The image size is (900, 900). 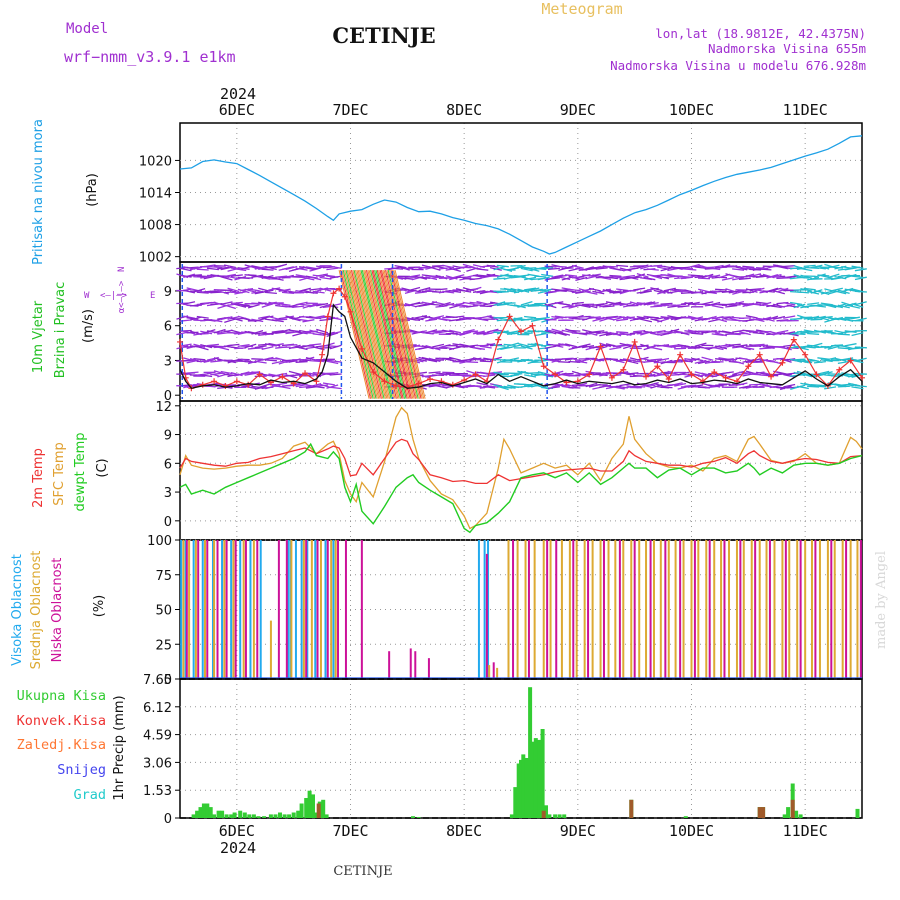 What do you see at coordinates (691, 110) in the screenshot?
I see `top-date-label: 10DEC` at bounding box center [691, 110].